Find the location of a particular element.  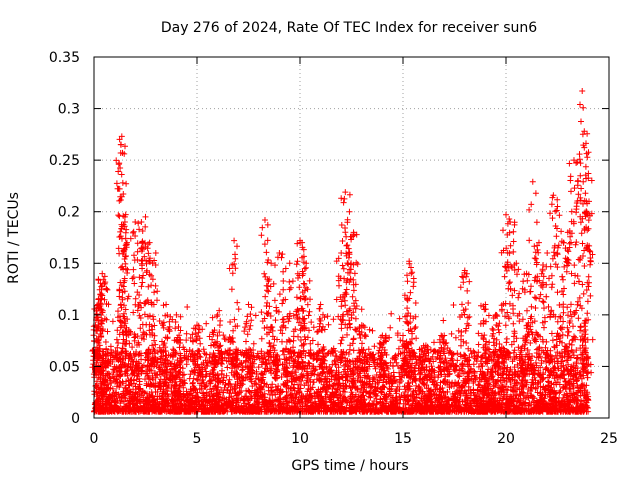

x-tick-label: 5 is located at coordinates (197, 439).